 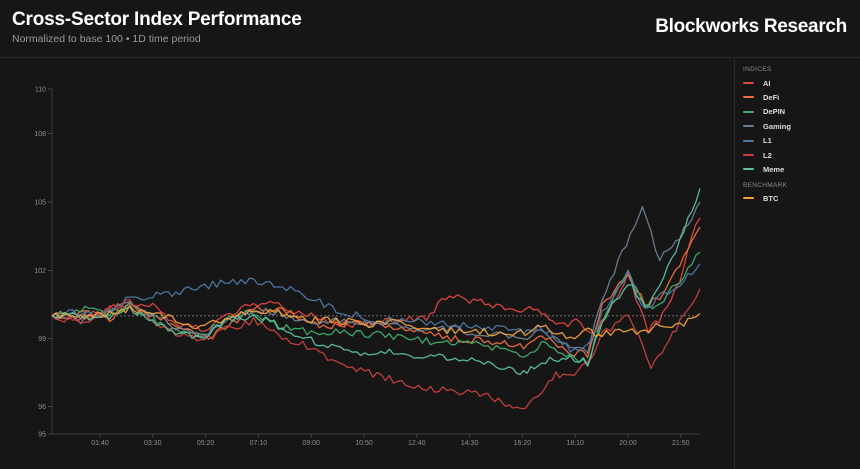 What do you see at coordinates (757, 155) in the screenshot?
I see `legend-item-l2: L2` at bounding box center [757, 155].